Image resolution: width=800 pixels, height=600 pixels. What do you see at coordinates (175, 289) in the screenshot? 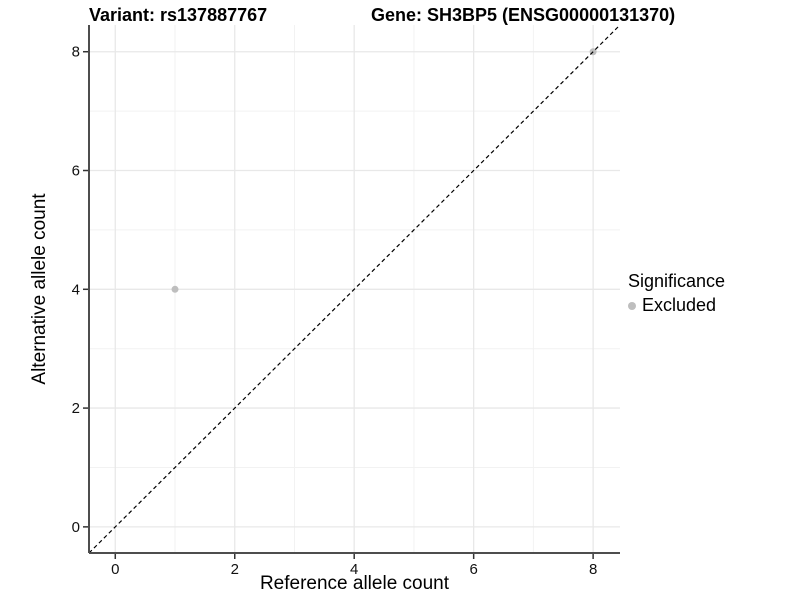
I see `data-point` at bounding box center [175, 289].